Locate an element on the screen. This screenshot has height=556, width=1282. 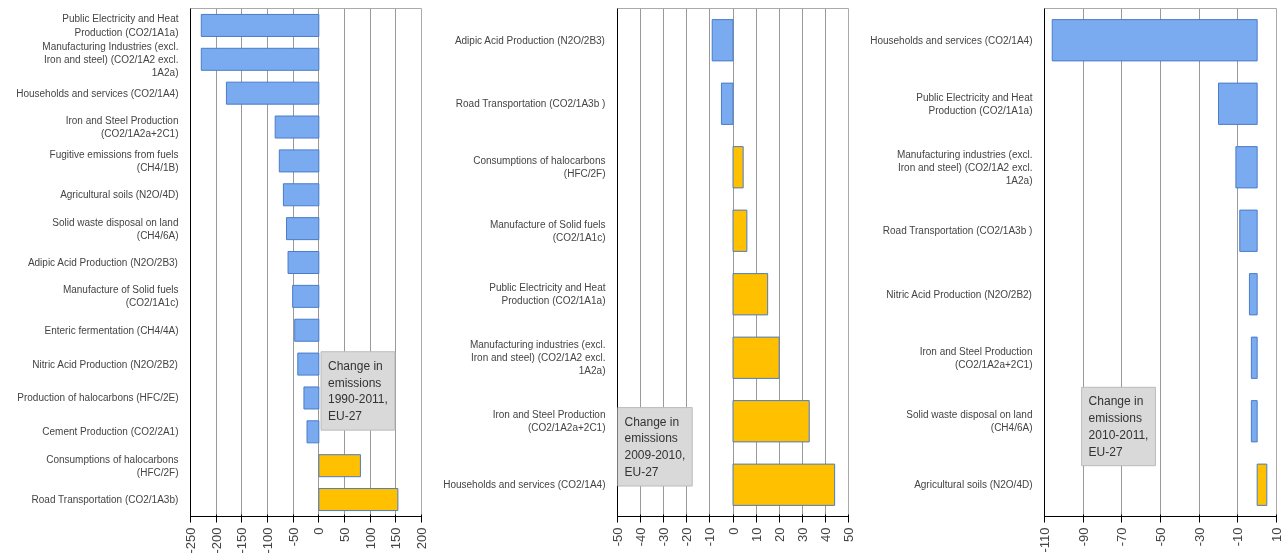
x-tick-label: -20 is located at coordinates (687, 537).